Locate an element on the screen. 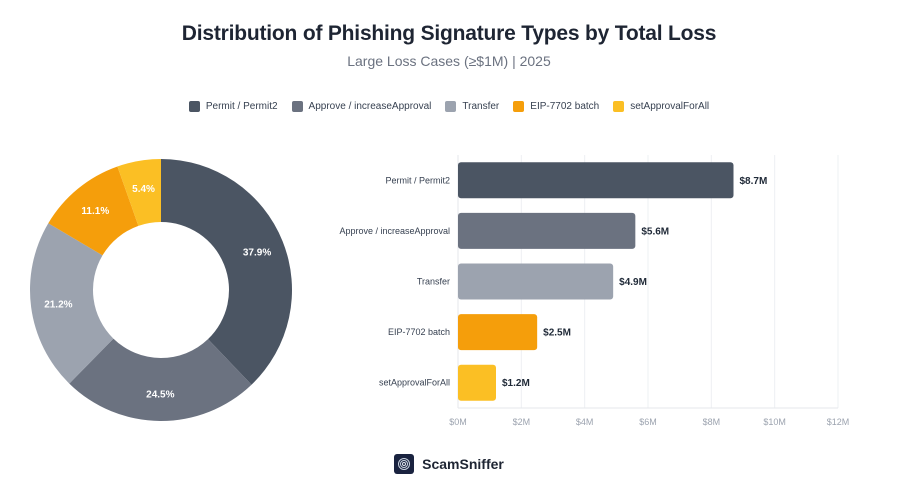  x-tick-label: $6M is located at coordinates (648, 422).